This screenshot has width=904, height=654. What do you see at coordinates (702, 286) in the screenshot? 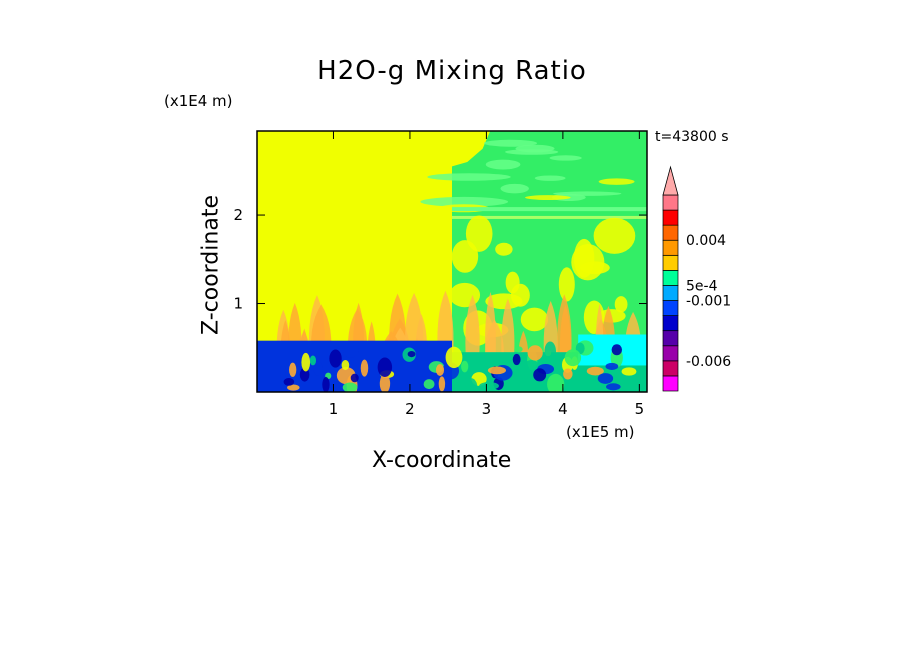
I see `colorbar-label: 5e-4` at bounding box center [702, 286].